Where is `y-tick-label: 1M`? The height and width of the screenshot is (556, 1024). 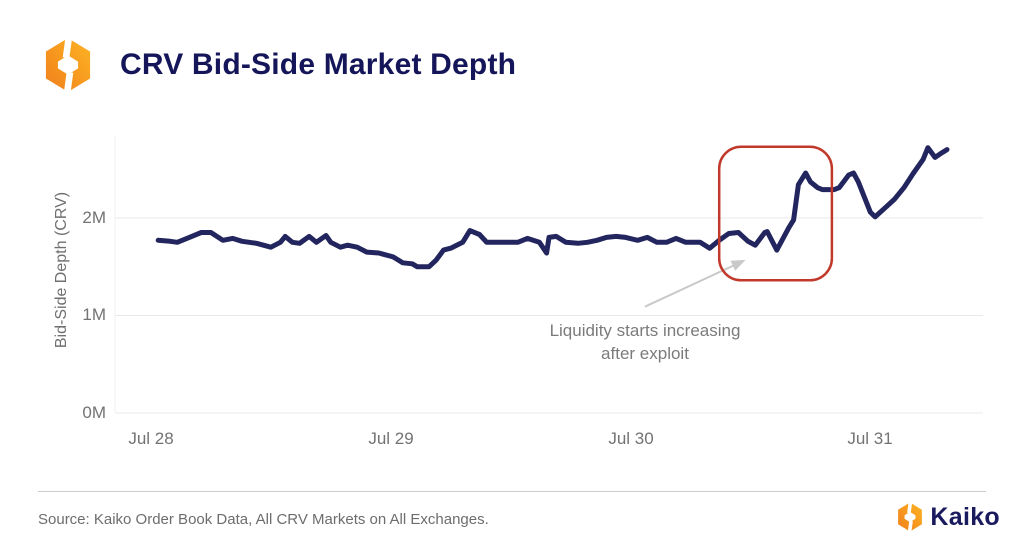 y-tick-label: 1M is located at coordinates (94, 314).